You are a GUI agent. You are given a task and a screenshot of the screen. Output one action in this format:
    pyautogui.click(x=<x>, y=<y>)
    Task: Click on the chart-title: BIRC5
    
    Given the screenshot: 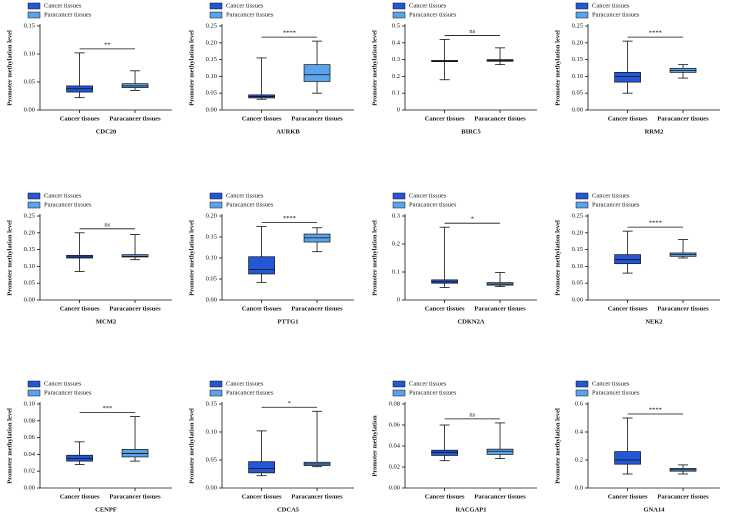 What is the action you would take?
    pyautogui.click(x=471, y=131)
    